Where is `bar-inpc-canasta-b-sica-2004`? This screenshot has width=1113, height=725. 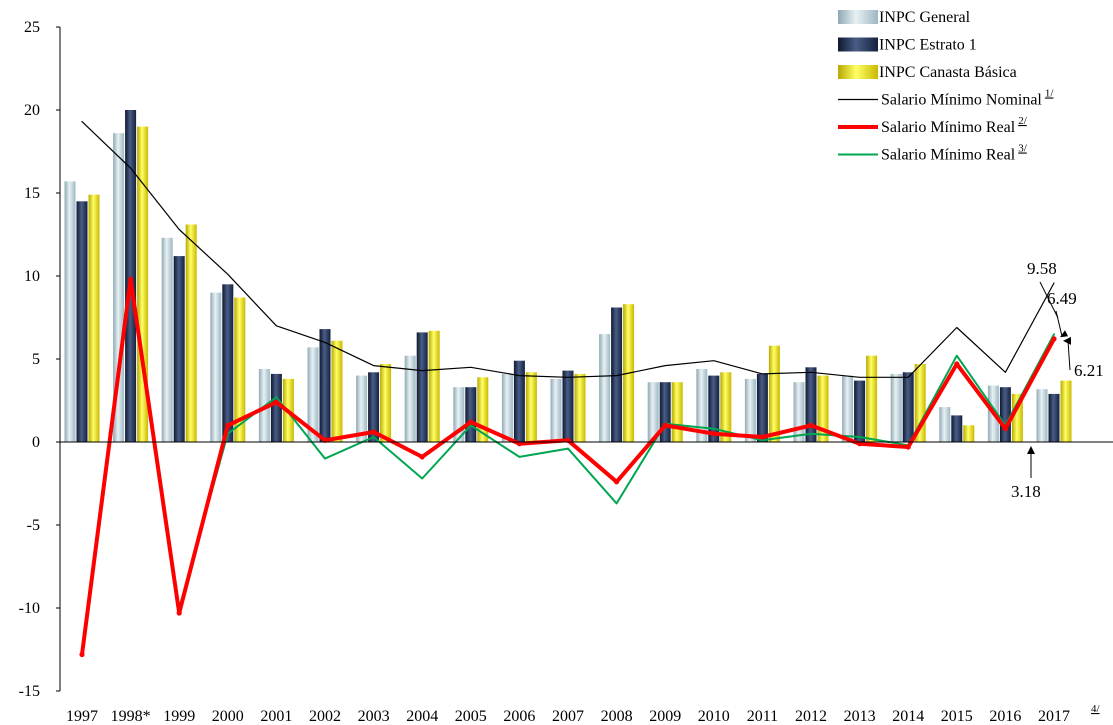
bar-inpc-canasta-b-sica-2004 is located at coordinates (434, 386).